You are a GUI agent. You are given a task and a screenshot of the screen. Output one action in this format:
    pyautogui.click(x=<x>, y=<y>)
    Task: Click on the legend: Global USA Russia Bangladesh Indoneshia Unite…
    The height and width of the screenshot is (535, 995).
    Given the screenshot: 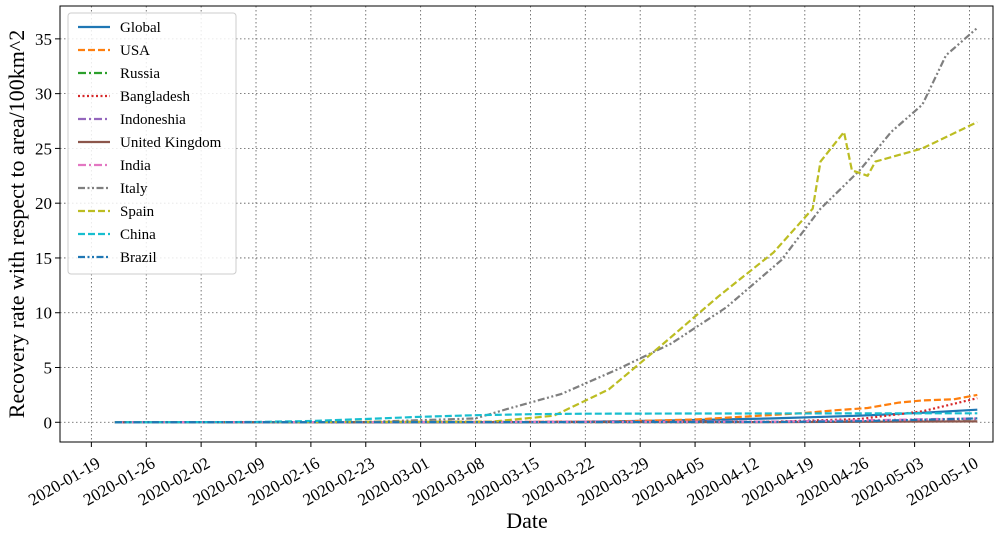 What is the action you would take?
    pyautogui.click(x=152, y=143)
    